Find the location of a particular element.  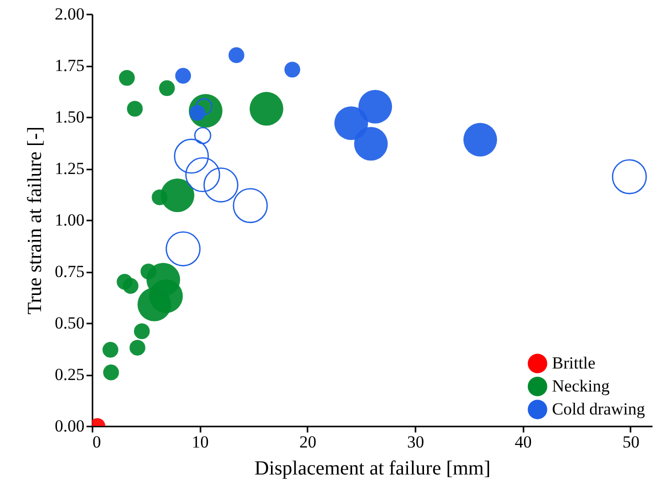

x-tick-label: 40 is located at coordinates (523, 442).